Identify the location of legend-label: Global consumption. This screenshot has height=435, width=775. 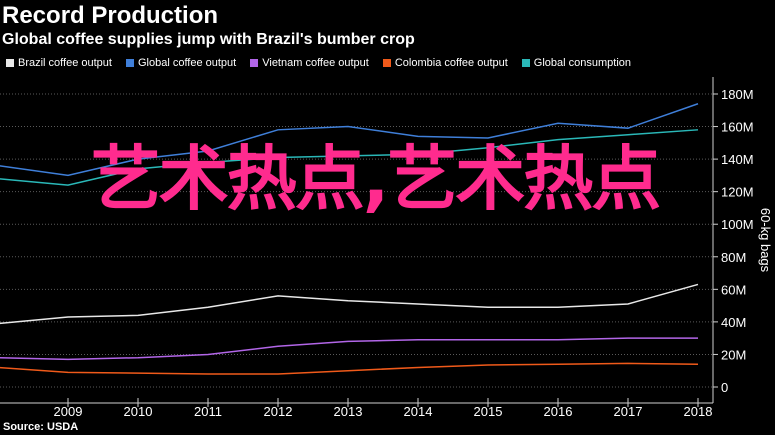
(582, 63).